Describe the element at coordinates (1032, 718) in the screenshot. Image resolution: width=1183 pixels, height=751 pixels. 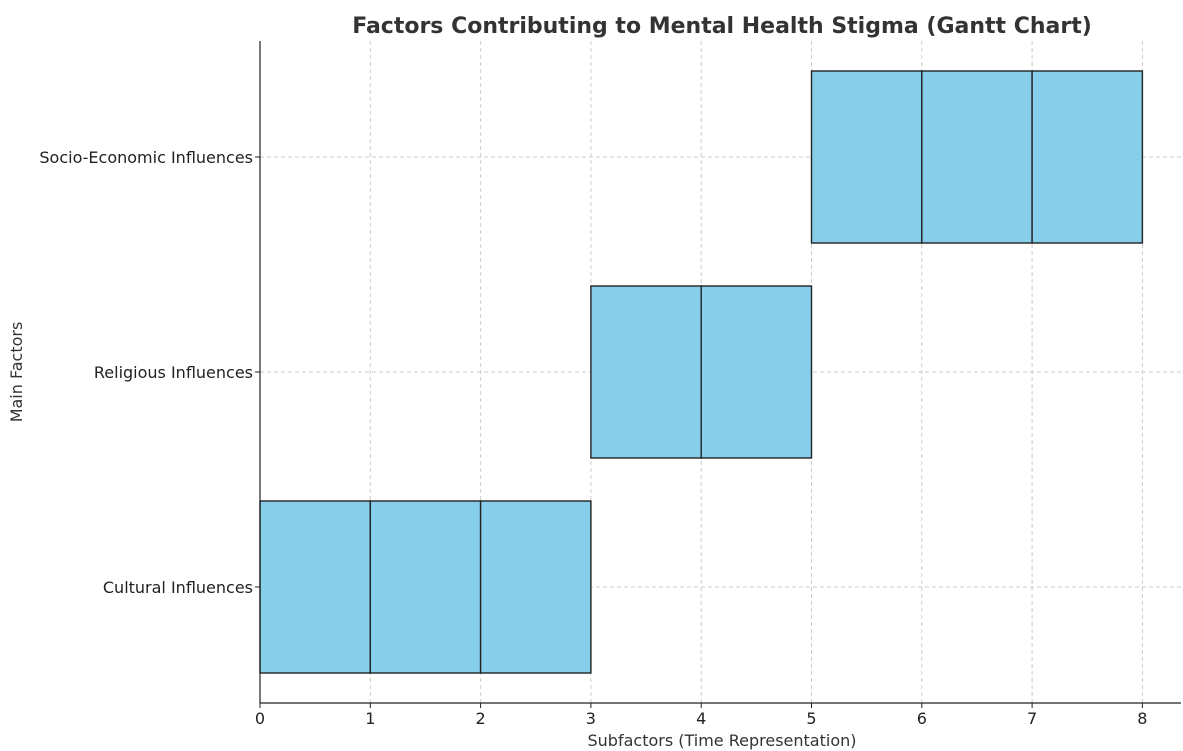
I see `x-tick-label: 7` at that location.